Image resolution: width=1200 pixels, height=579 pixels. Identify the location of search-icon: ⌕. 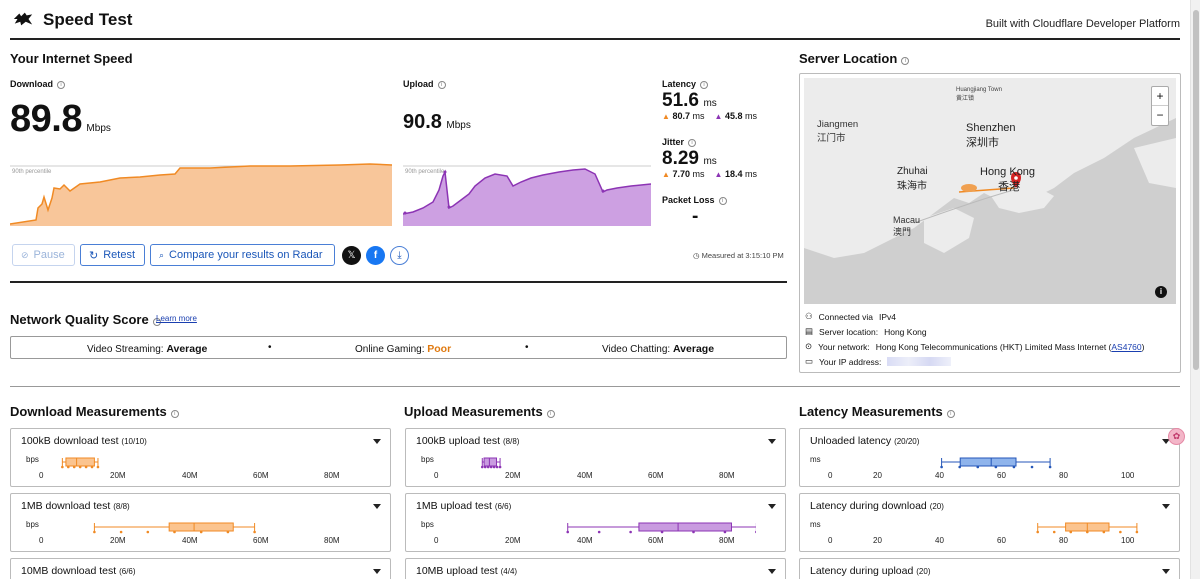
(162, 254).